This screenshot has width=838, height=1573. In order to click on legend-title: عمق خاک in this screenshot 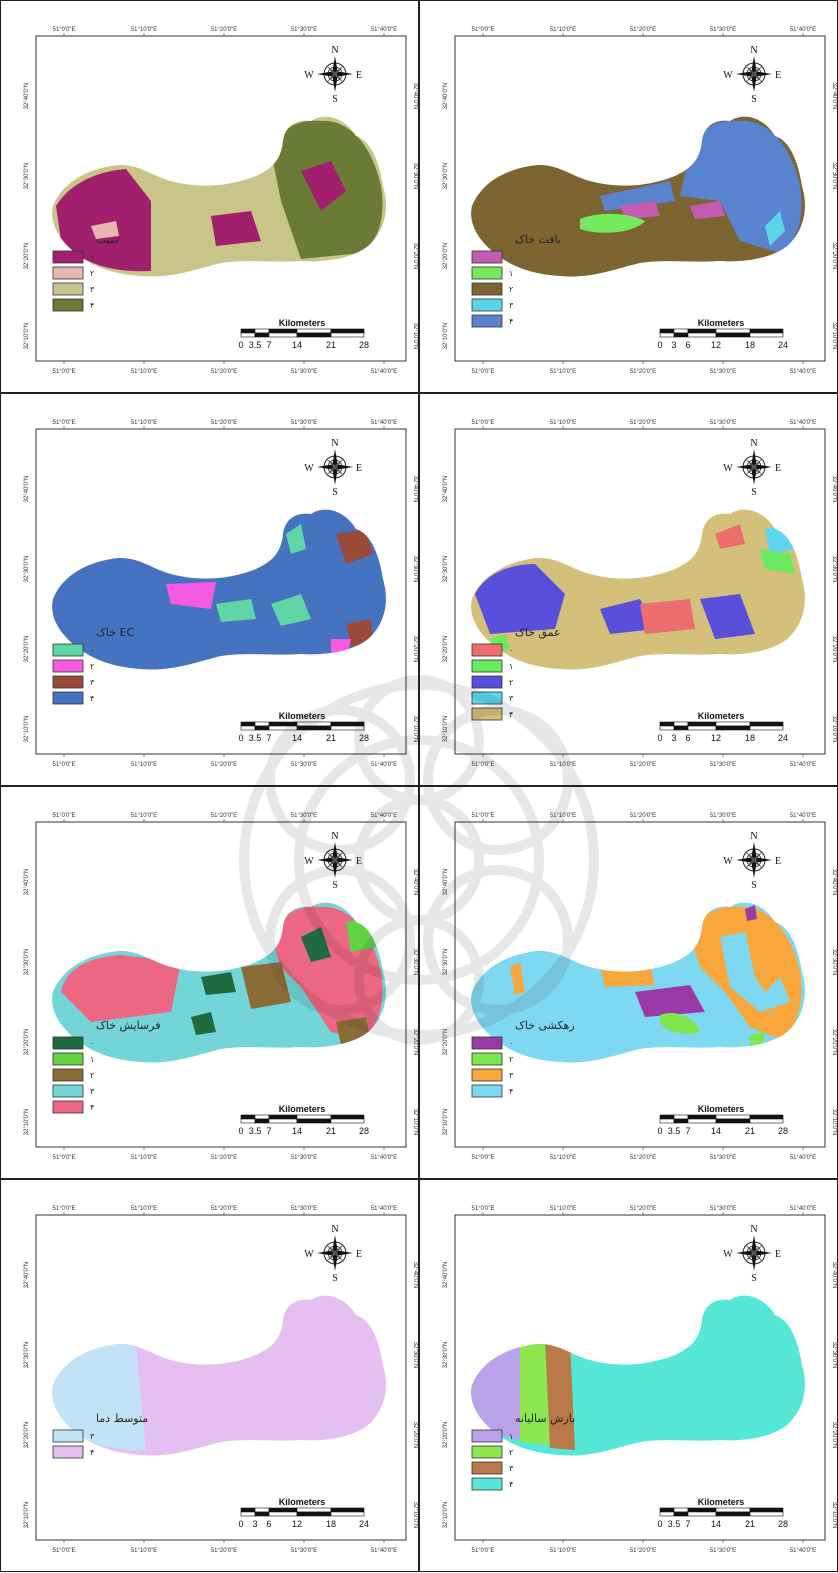, I will do `click(538, 633)`.